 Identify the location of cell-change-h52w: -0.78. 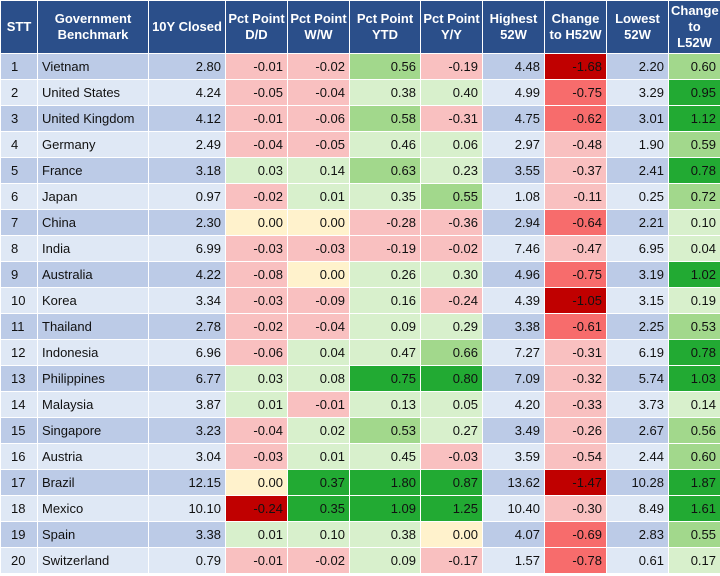
(575, 560).